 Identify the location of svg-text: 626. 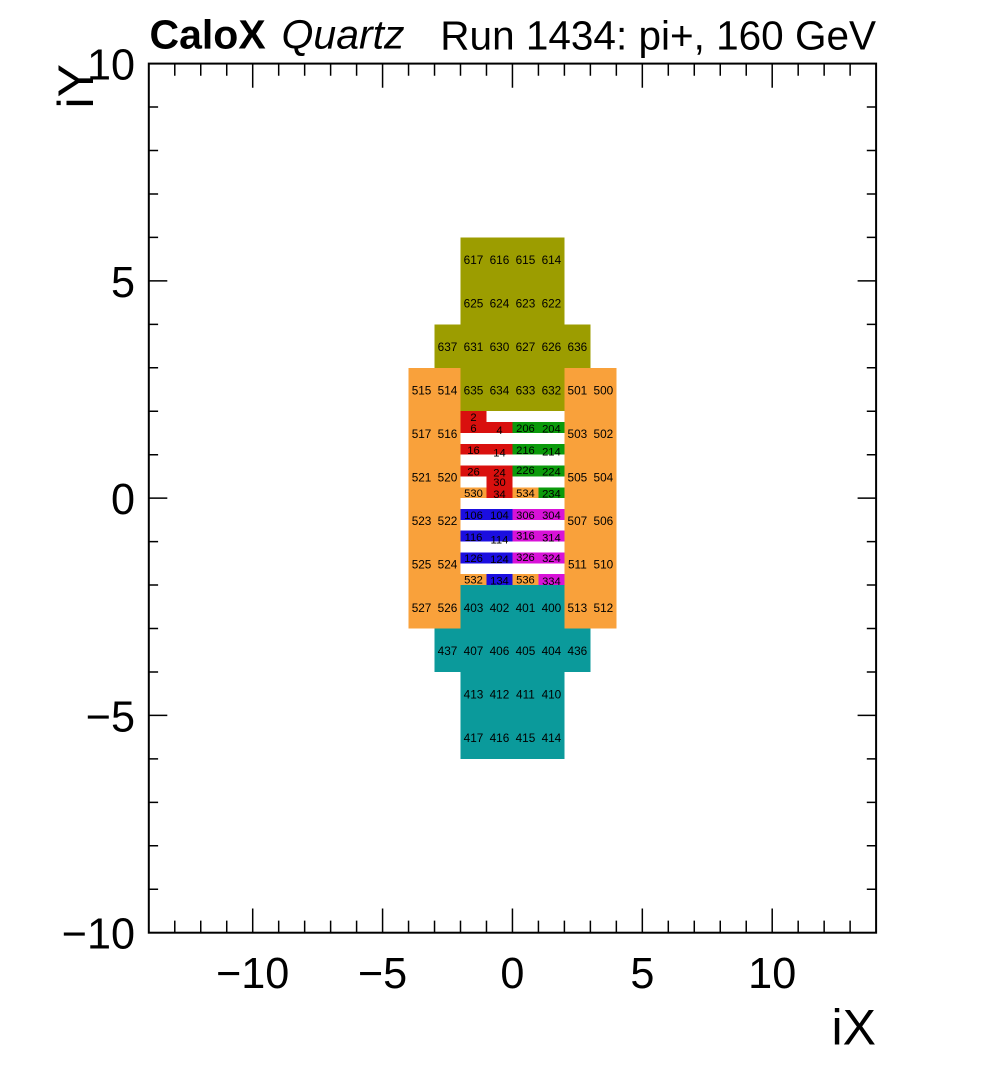
(552, 347).